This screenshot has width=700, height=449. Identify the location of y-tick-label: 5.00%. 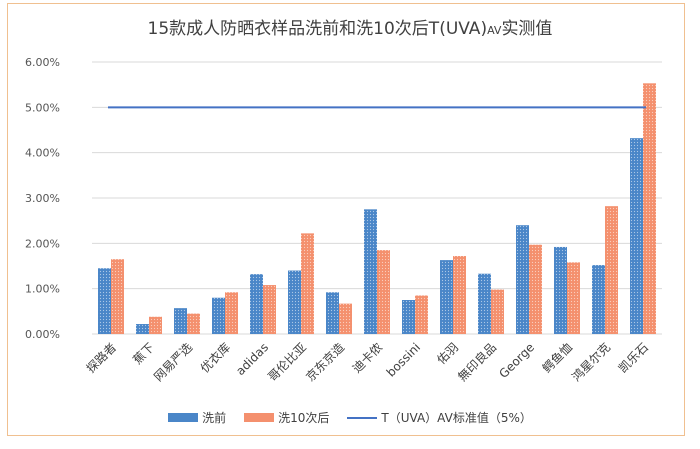
(42, 107).